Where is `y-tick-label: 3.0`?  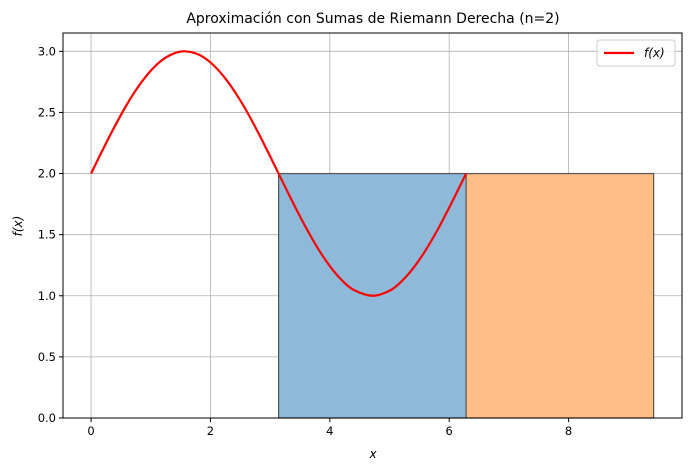
y-tick-label: 3.0 is located at coordinates (47, 51).